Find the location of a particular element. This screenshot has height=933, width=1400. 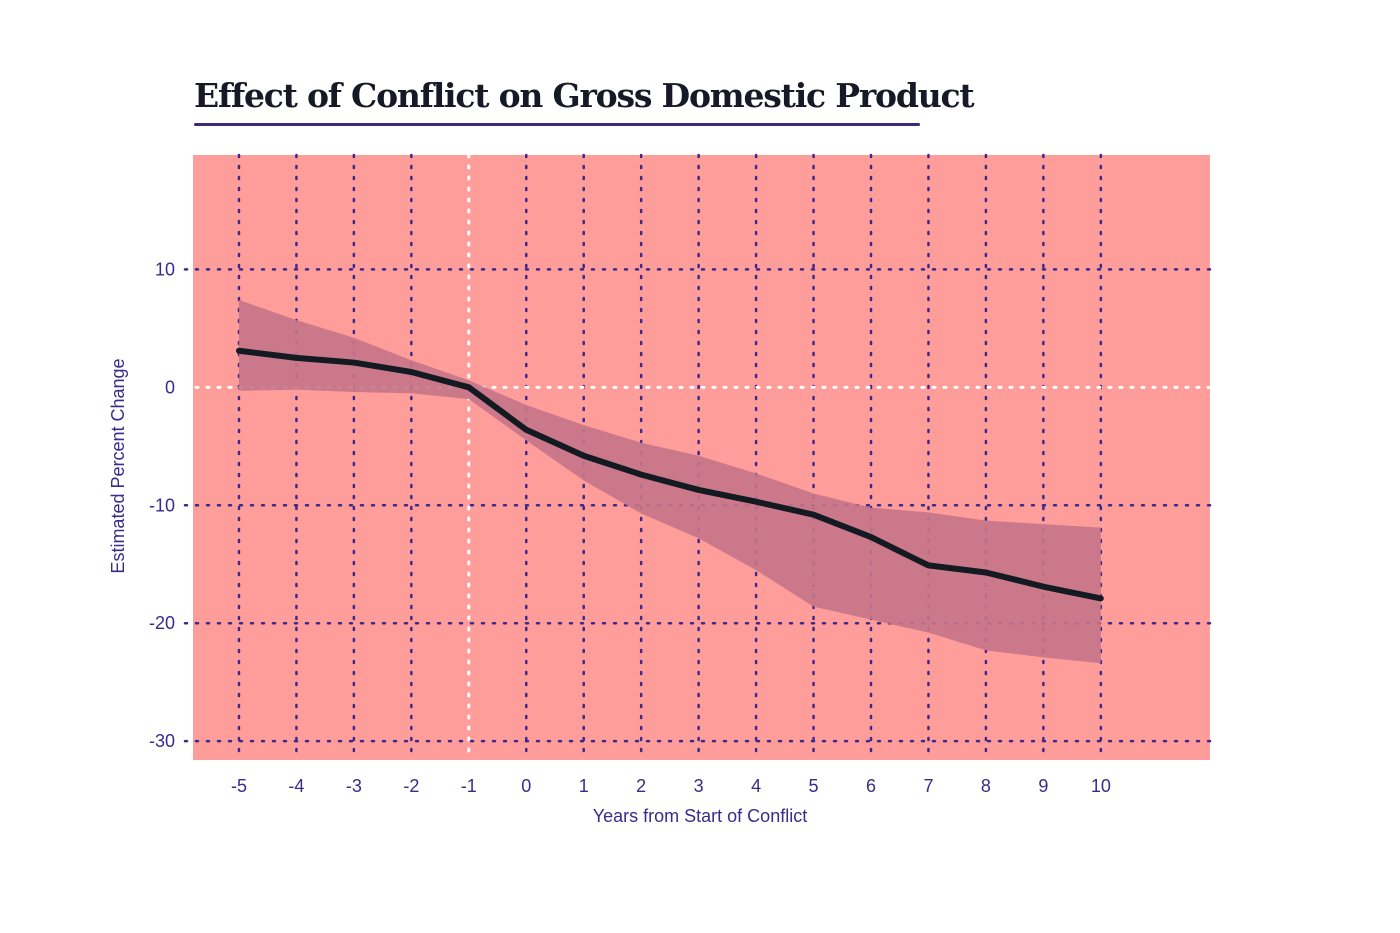

x-tick-labels: -5 -4 -3 -2 -1 0 1 2 3 4 5 6 7 8 9 10 is located at coordinates (671, 786).